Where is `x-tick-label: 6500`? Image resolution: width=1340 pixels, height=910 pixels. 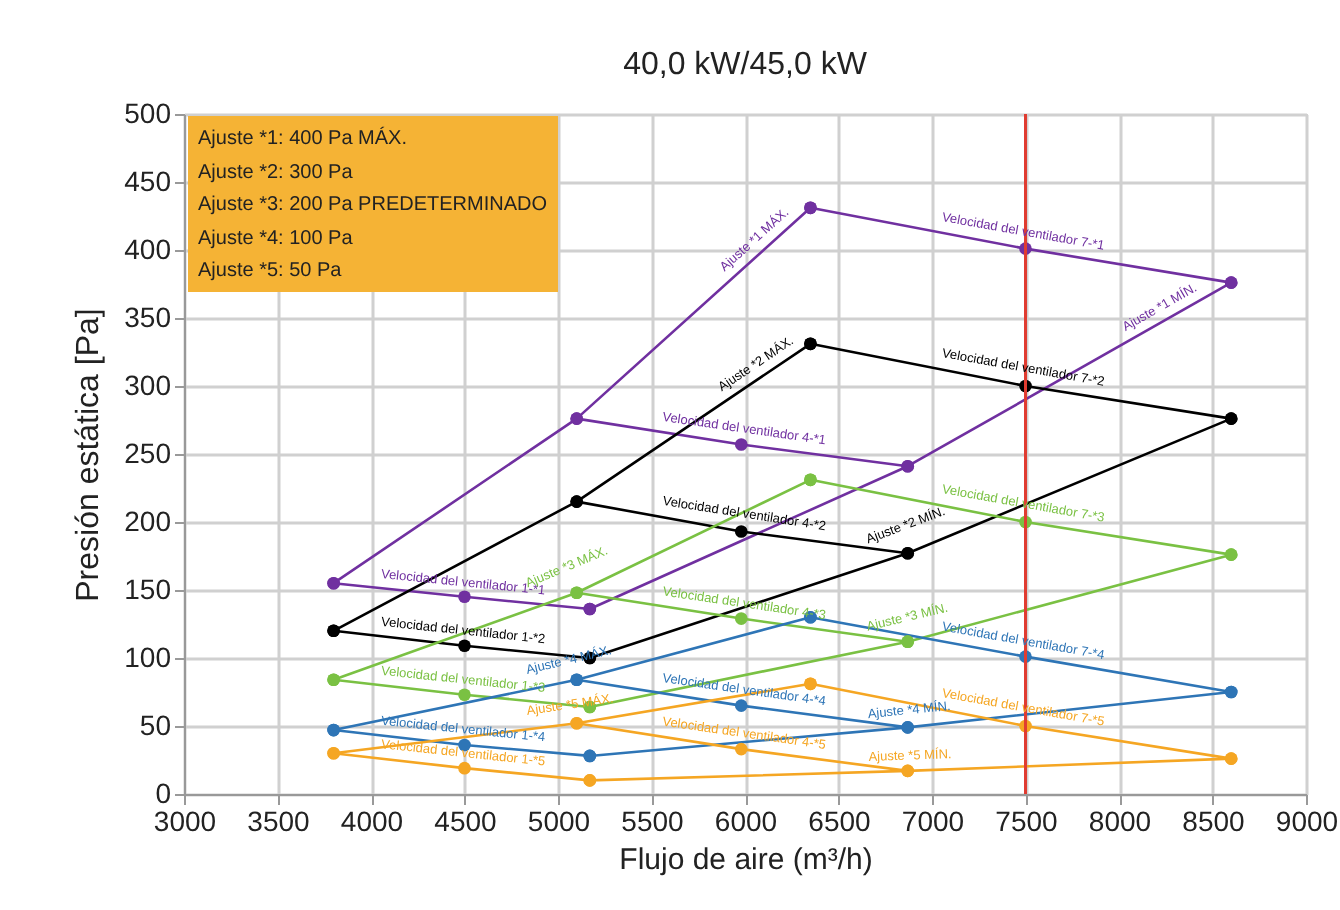
x-tick-label: 6500 is located at coordinates (840, 821).